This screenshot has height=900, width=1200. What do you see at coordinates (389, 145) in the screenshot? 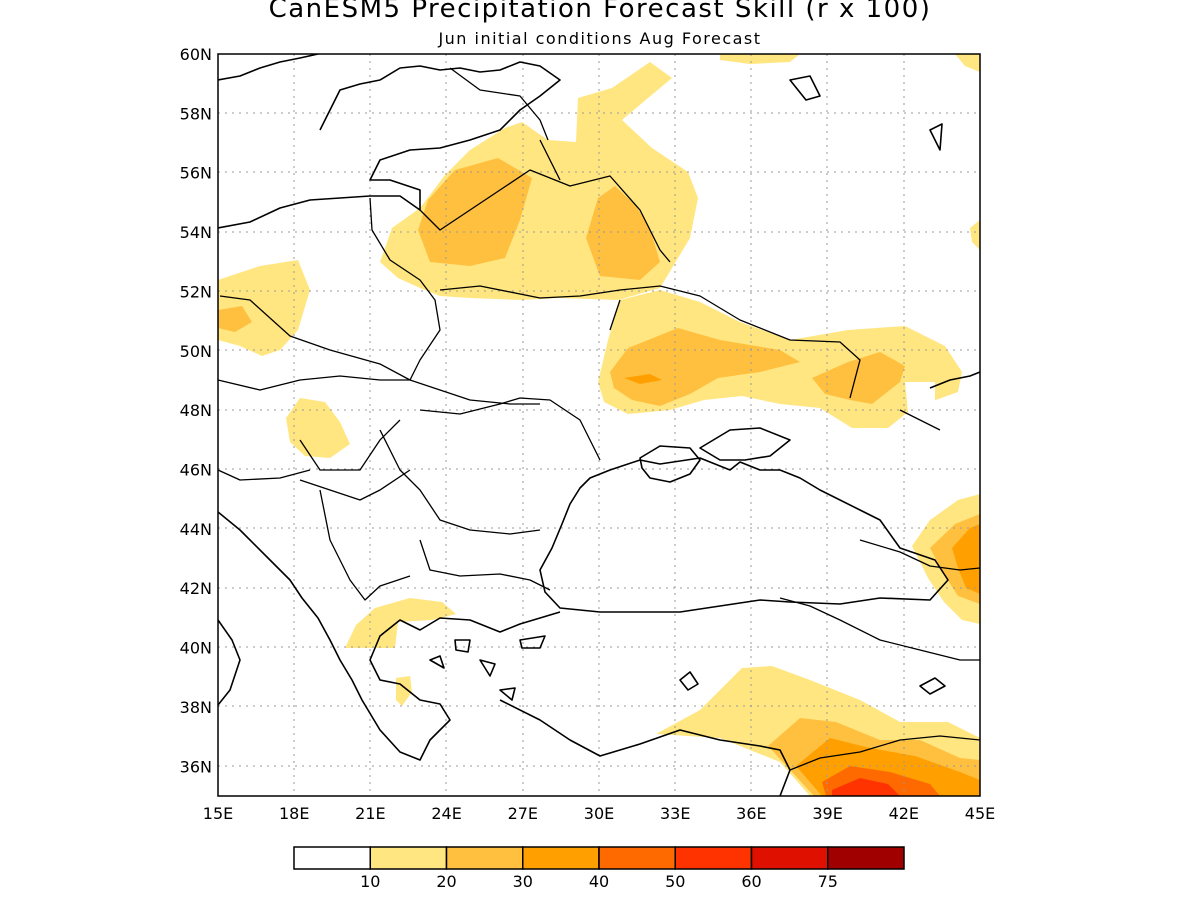
I see `baltic-coast` at bounding box center [389, 145].